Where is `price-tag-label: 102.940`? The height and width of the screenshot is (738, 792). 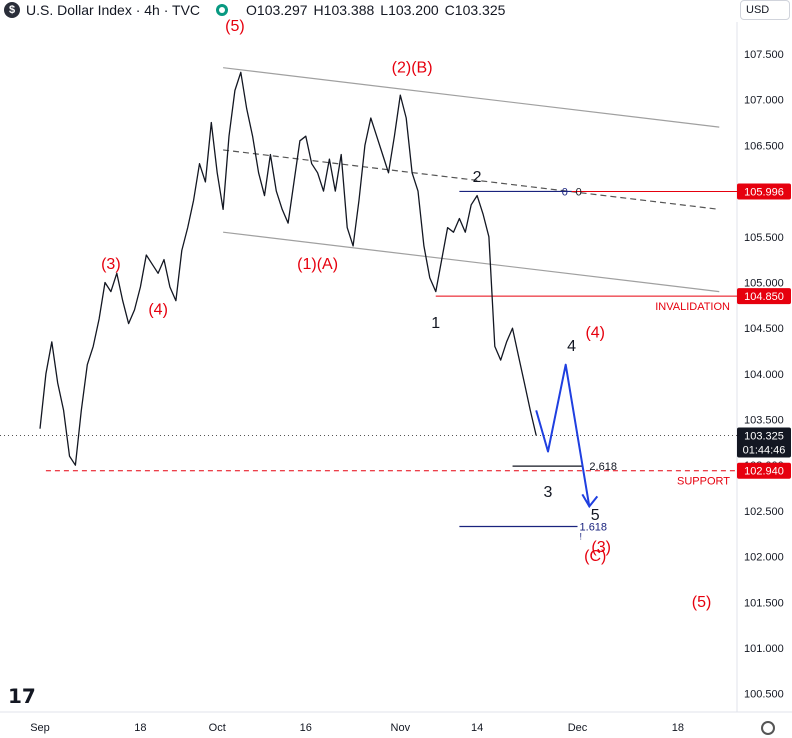
price-tag-label: 102.940 is located at coordinates (764, 472).